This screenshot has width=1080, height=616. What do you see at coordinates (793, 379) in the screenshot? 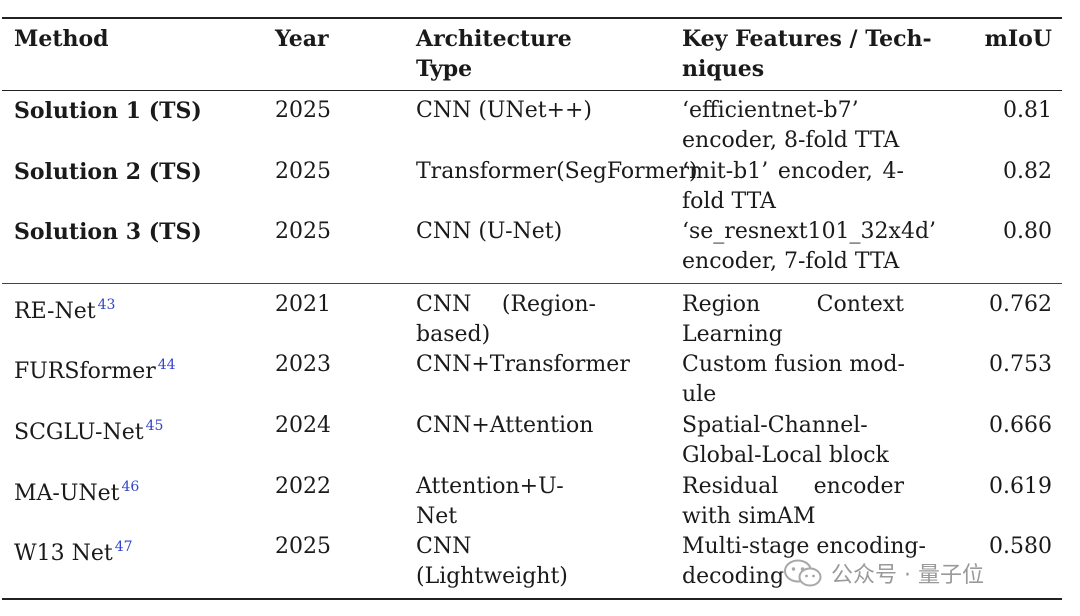
I see `table-row-features: Custom fusion mod- ule` at bounding box center [793, 379].